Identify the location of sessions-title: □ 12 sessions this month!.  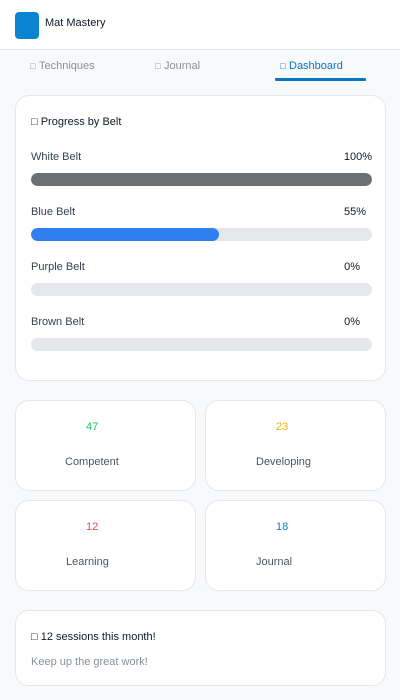
(93, 637).